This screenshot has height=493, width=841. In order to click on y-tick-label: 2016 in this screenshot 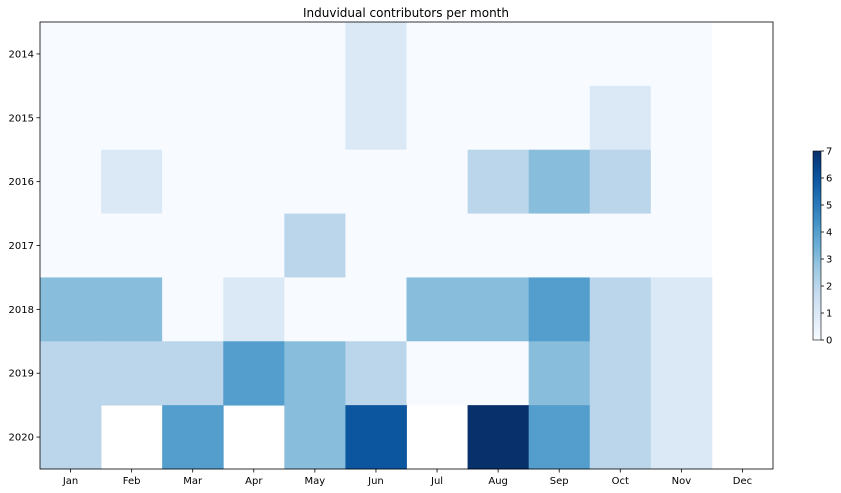, I will do `click(21, 182)`.